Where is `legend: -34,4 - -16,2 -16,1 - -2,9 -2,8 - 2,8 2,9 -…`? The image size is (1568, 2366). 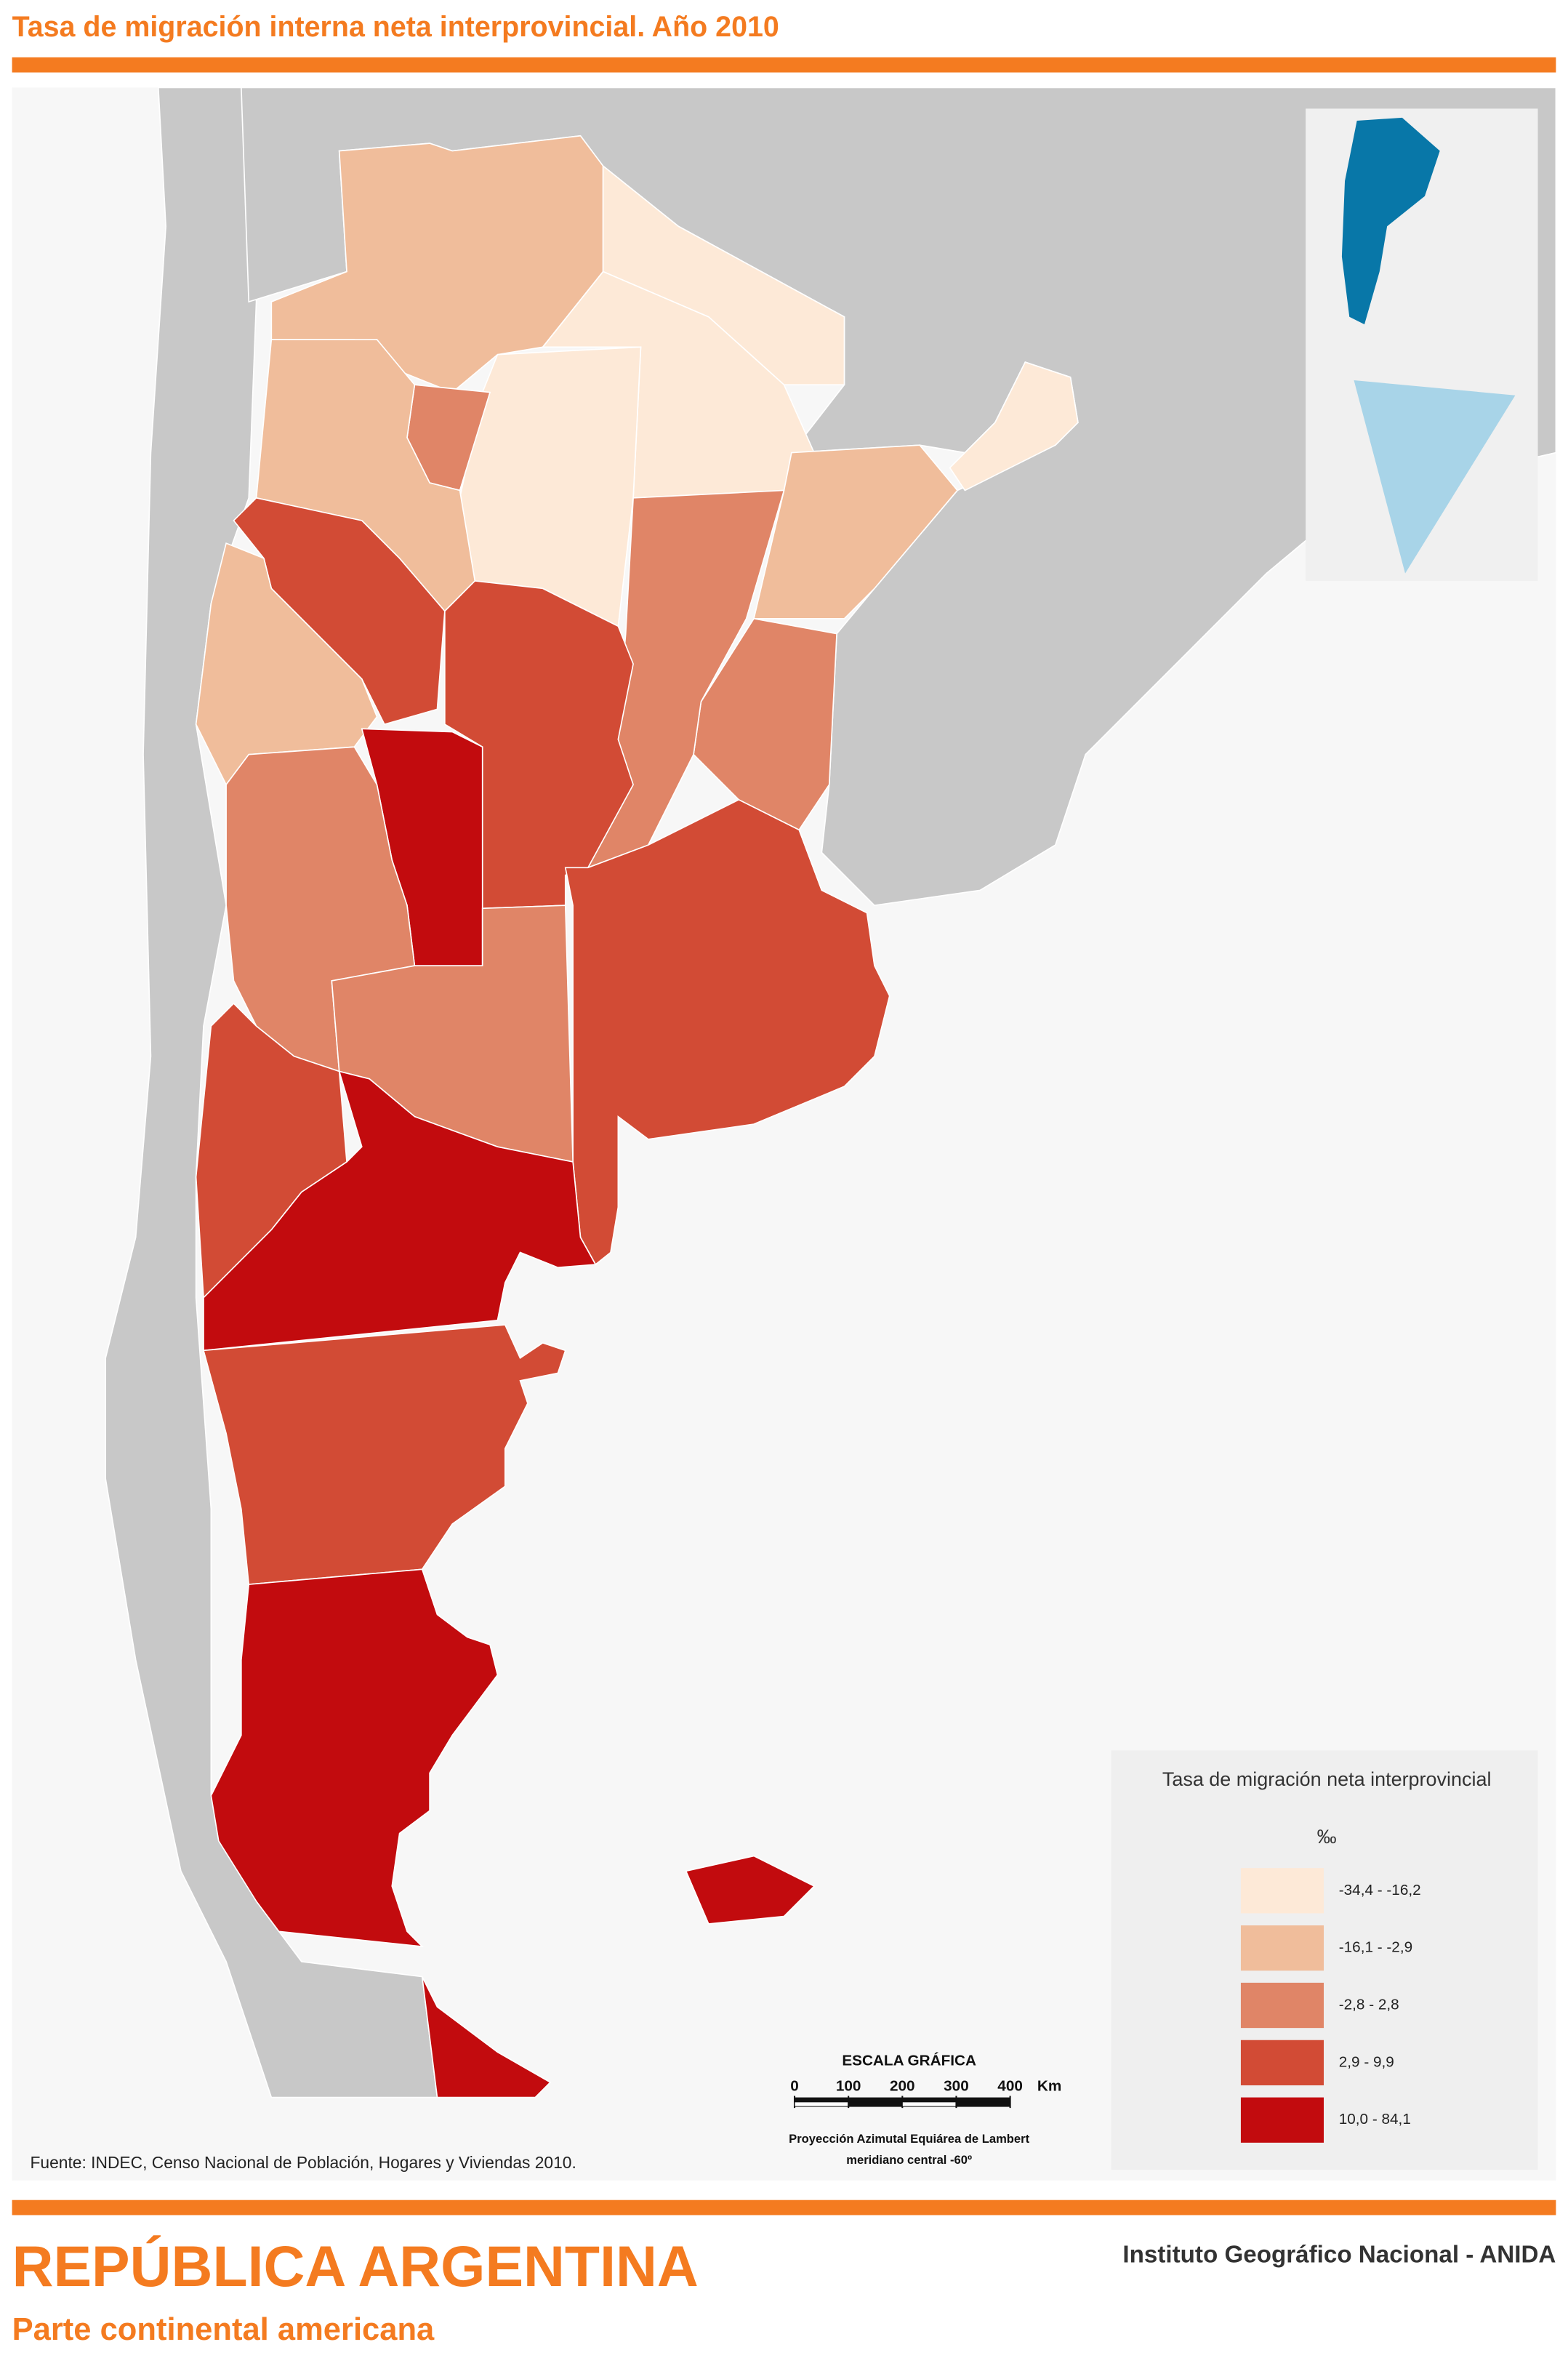
legend: -34,4 - -16,2 -16,1 - -2,9 -2,8 - 2,8 2,9 -… is located at coordinates (1330, 2005).